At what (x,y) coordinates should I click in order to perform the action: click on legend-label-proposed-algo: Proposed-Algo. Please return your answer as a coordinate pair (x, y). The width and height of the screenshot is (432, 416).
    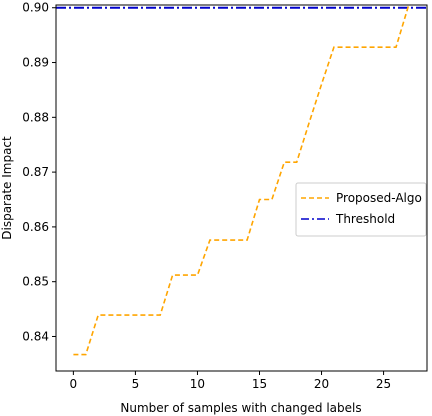
    Looking at the image, I should click on (379, 198).